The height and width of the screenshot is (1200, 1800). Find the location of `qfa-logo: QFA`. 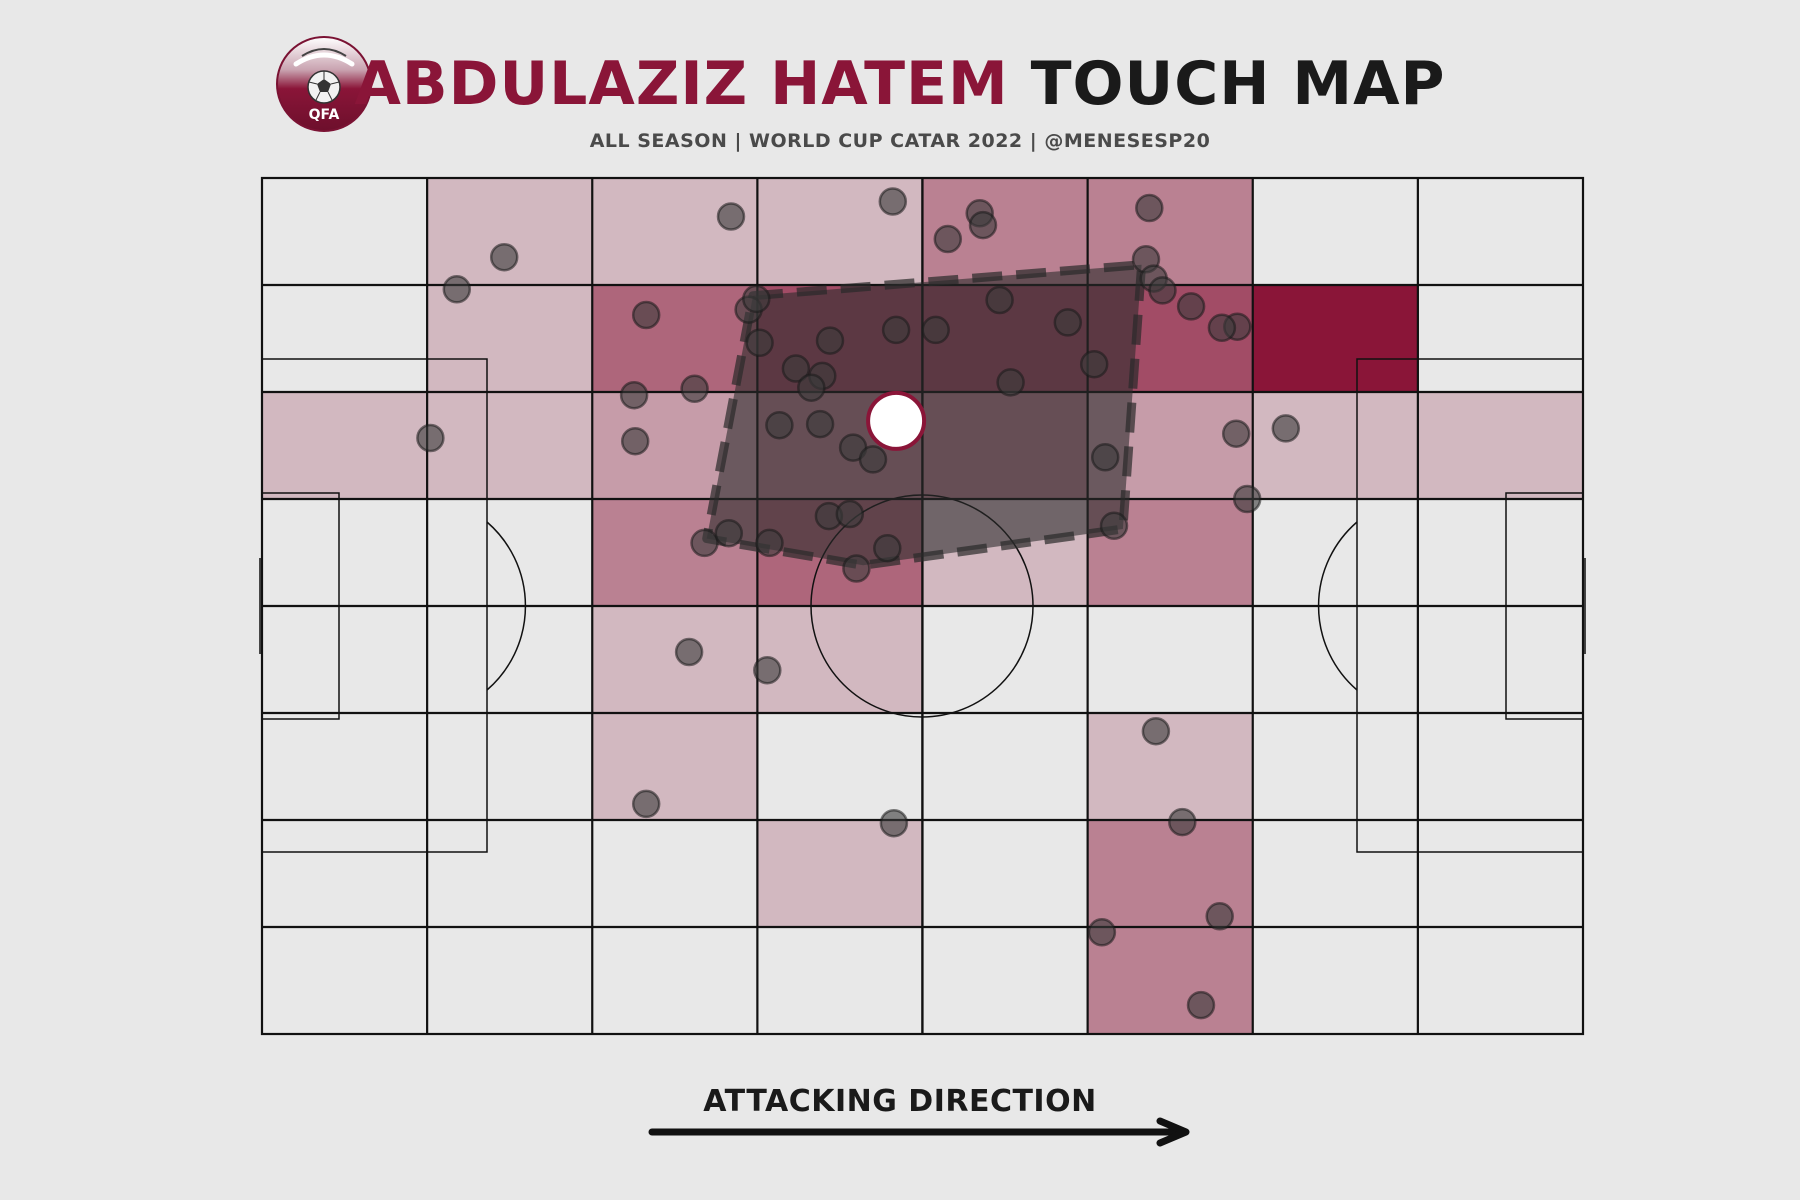

qfa-logo: QFA is located at coordinates (324, 84).